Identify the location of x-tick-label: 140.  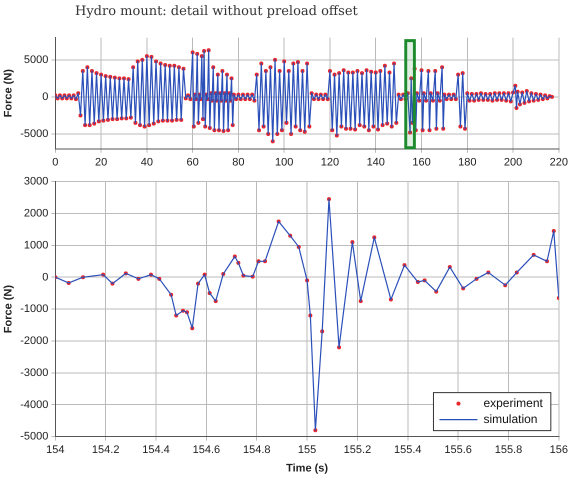
(375, 162).